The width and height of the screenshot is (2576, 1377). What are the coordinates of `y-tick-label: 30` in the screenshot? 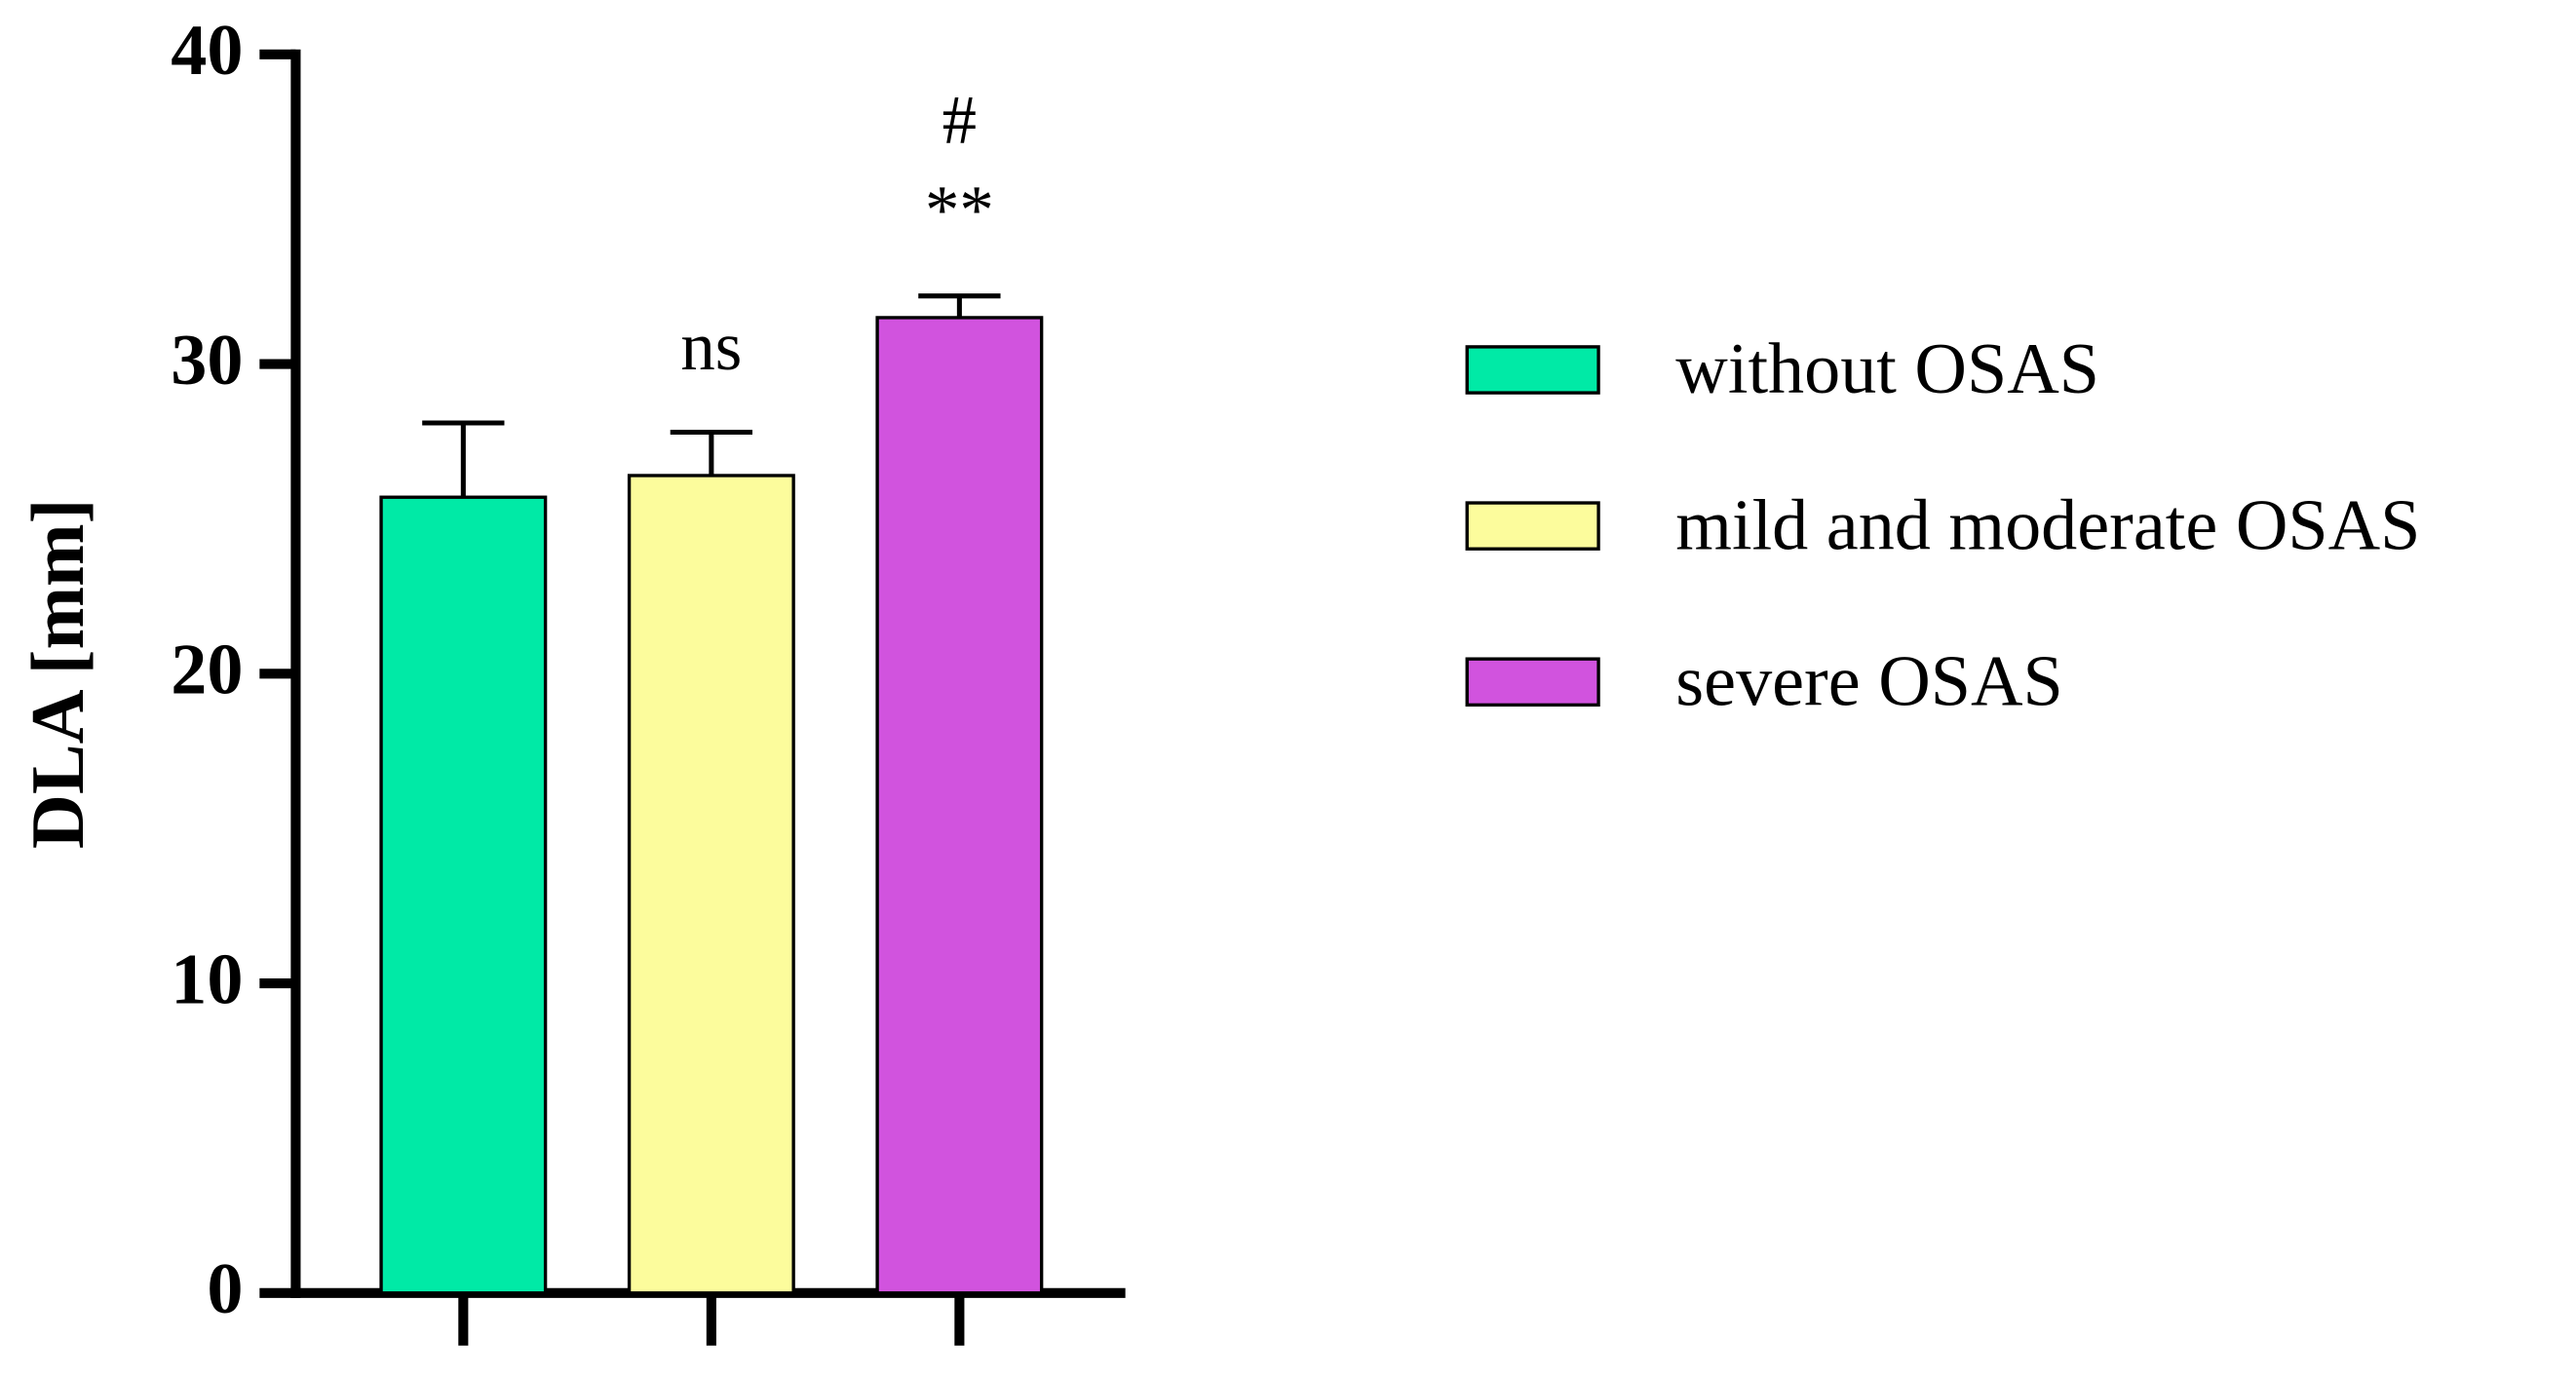 It's located at (207, 361).